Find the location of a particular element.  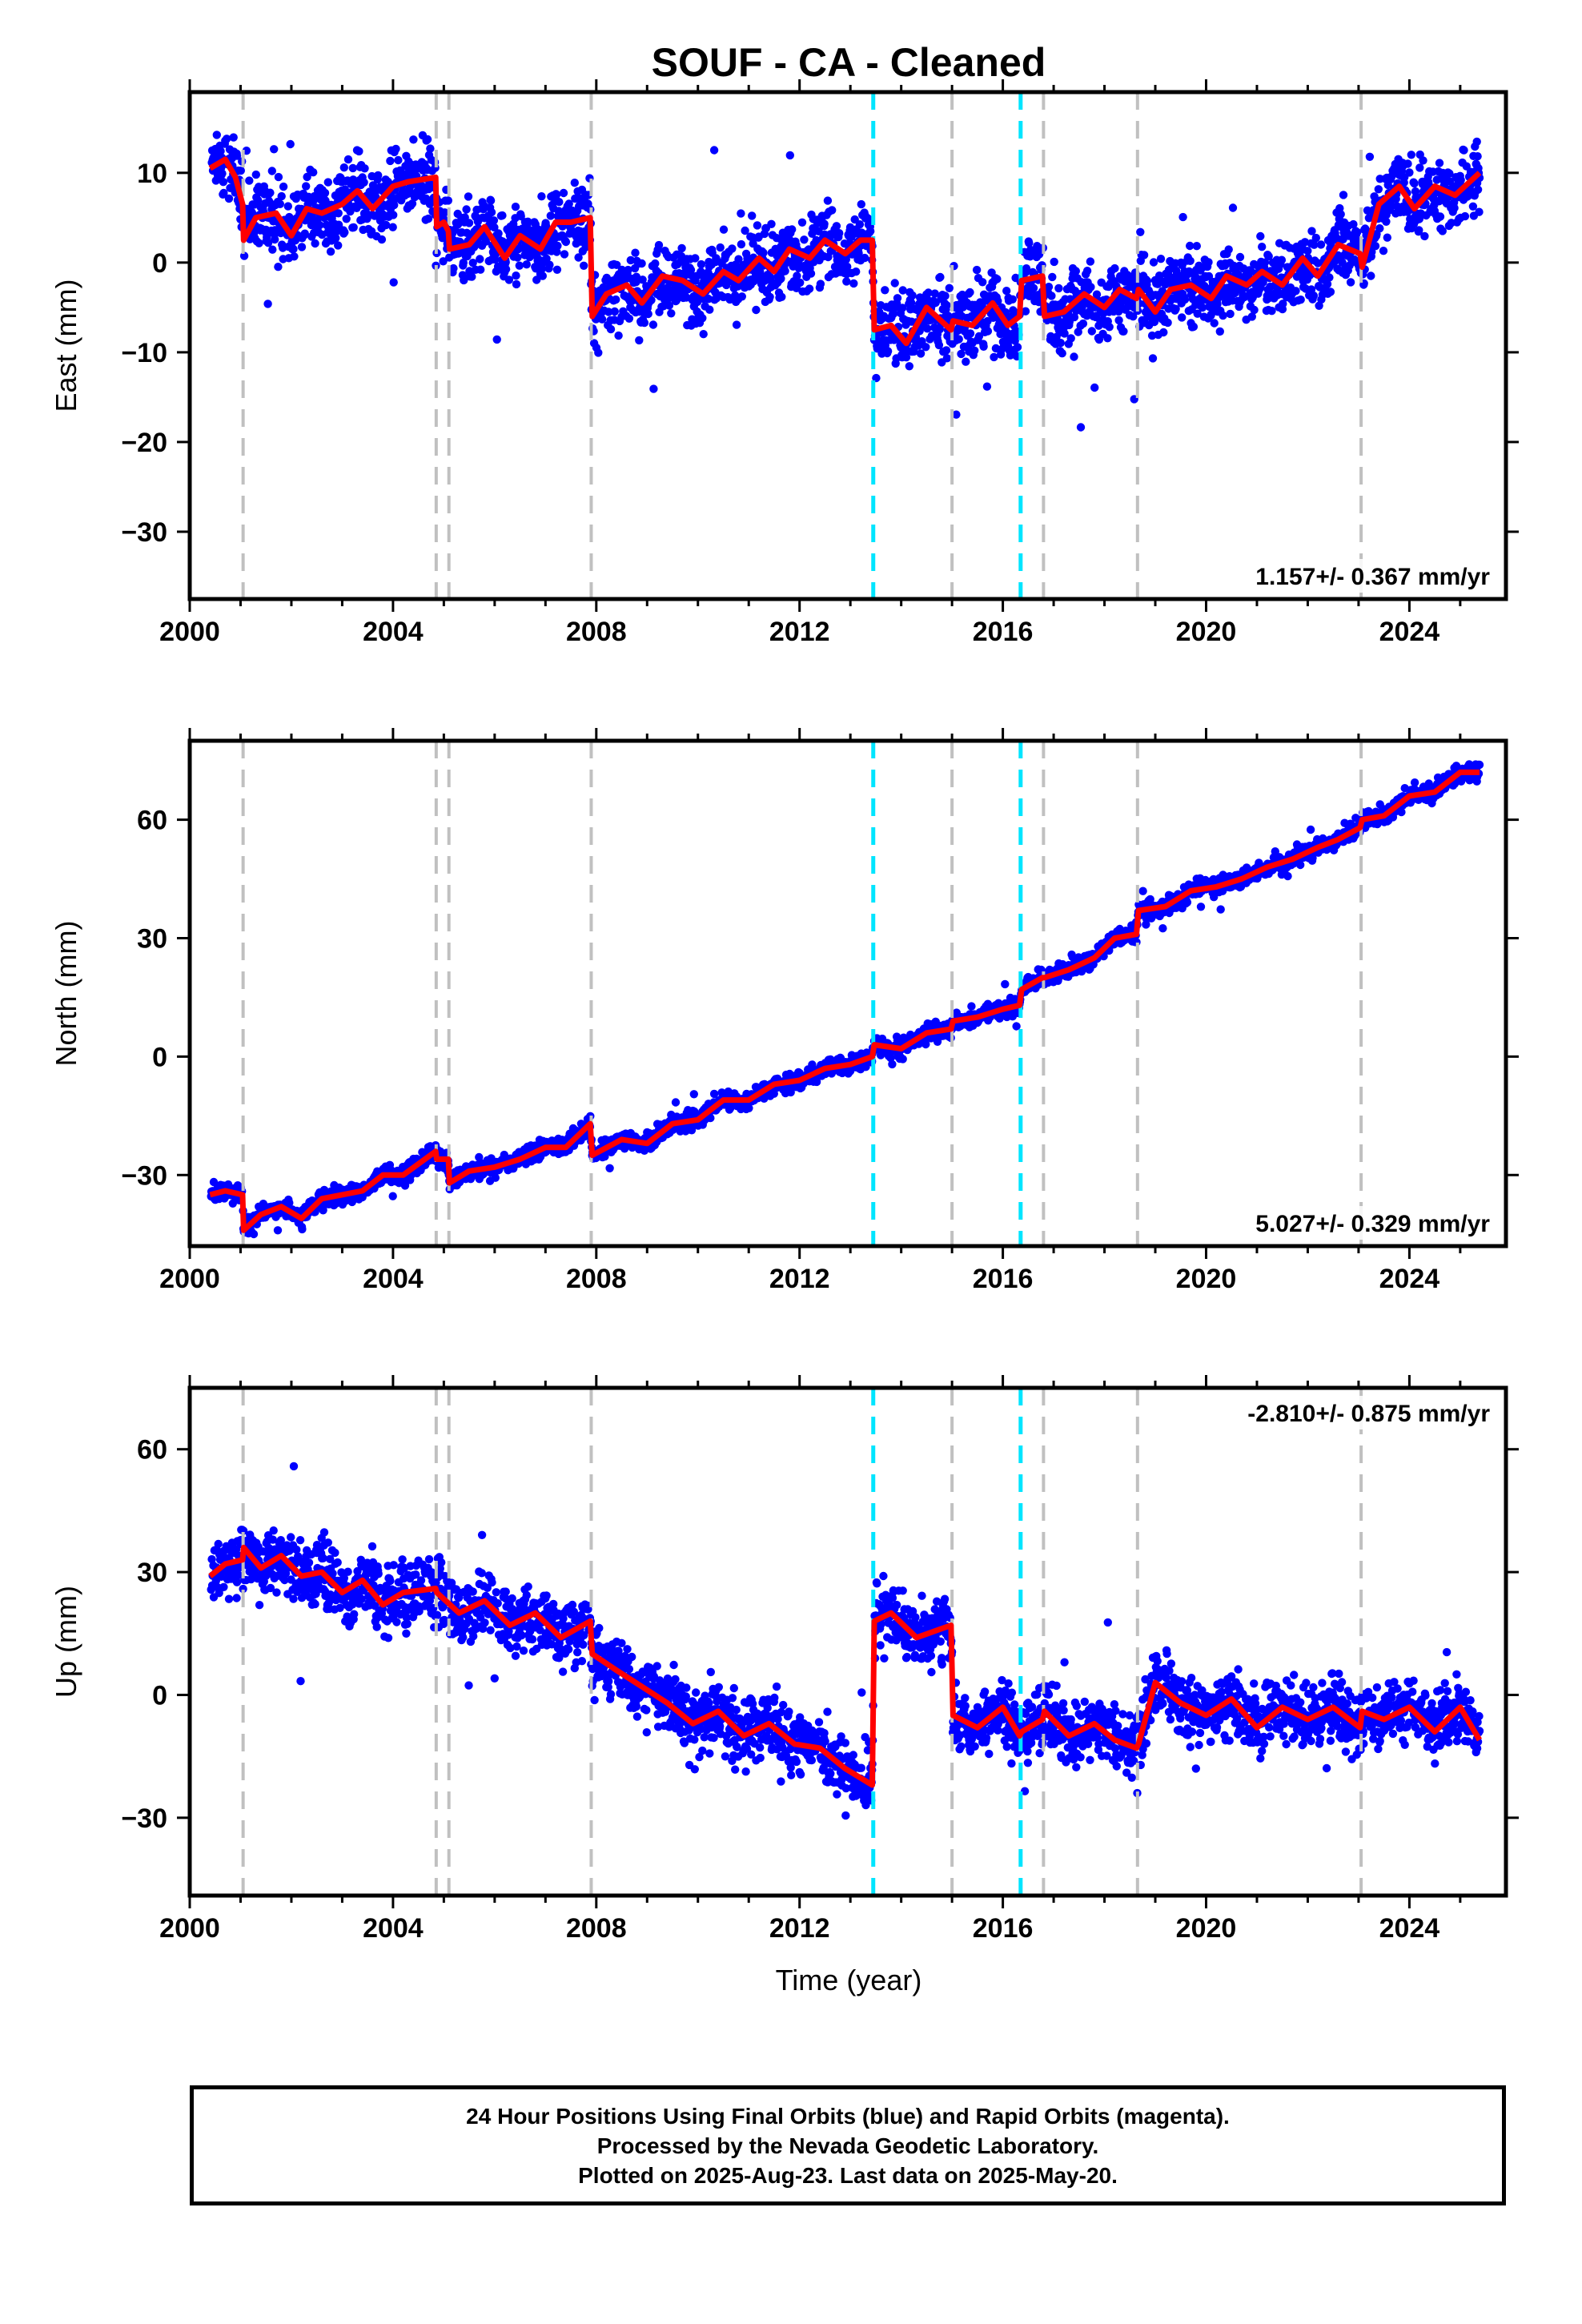

x-tick-label: 2012 is located at coordinates (799, 632).